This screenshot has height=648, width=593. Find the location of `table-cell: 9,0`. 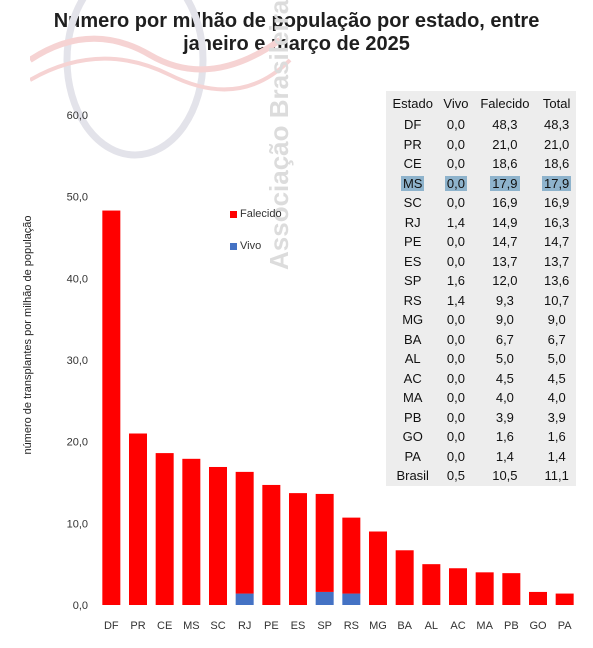

table-cell: 9,0 is located at coordinates (504, 320).